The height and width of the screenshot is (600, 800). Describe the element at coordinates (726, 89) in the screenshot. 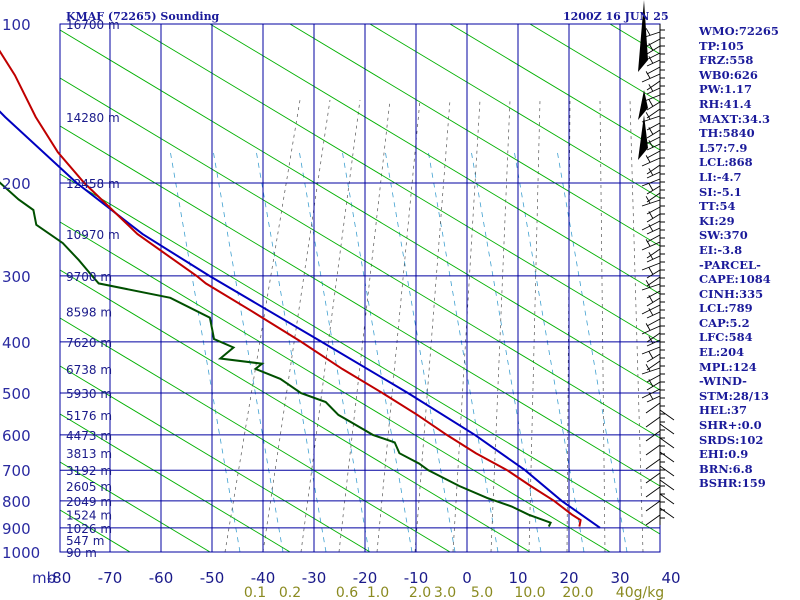

I see `index-item: PW:1.17` at that location.